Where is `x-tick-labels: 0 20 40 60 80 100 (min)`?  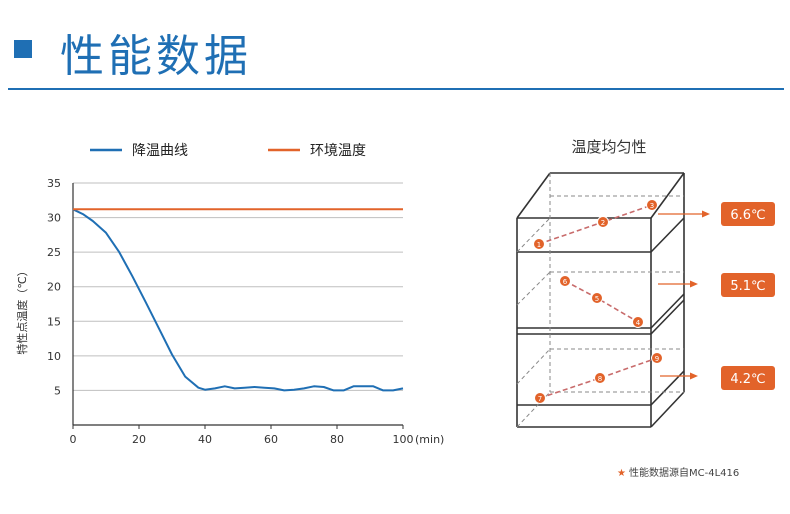
x-tick-labels: 0 20 40 60 80 100 (min) is located at coordinates (257, 435).